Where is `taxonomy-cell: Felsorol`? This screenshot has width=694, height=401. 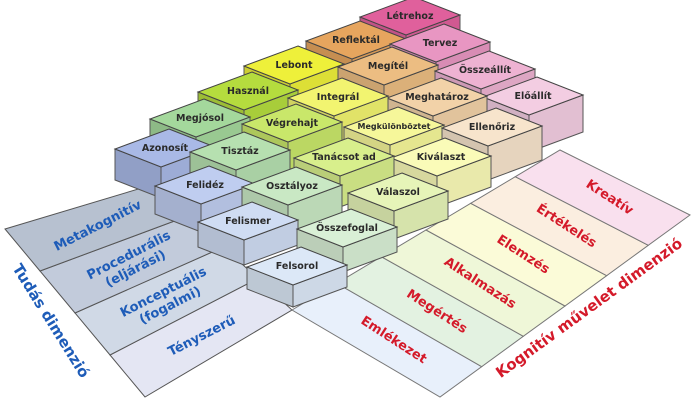 taxonomy-cell: Felsorol is located at coordinates (297, 277).